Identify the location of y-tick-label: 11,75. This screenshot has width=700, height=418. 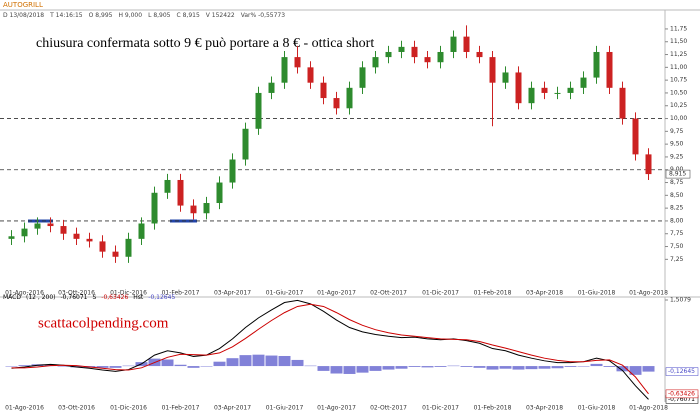
(678, 28).